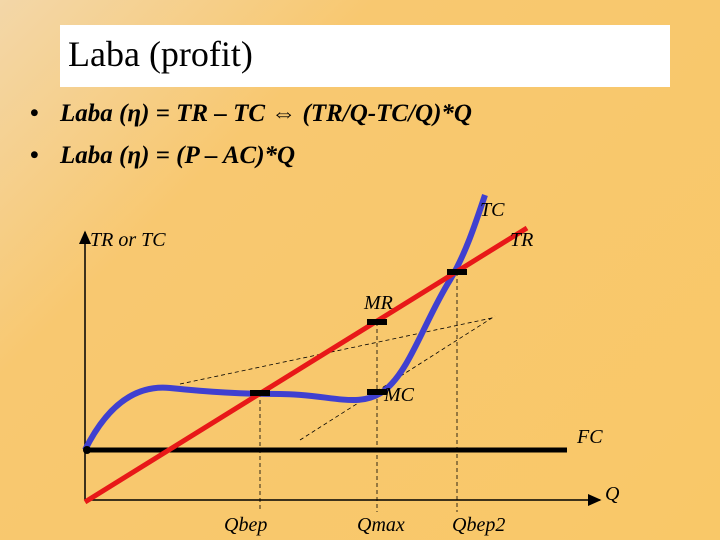  What do you see at coordinates (266, 113) in the screenshot?
I see `bullet-text: Laba (η) = TR – TC ⇔ (TR/Q-TC/Q)*Q` at bounding box center [266, 113].